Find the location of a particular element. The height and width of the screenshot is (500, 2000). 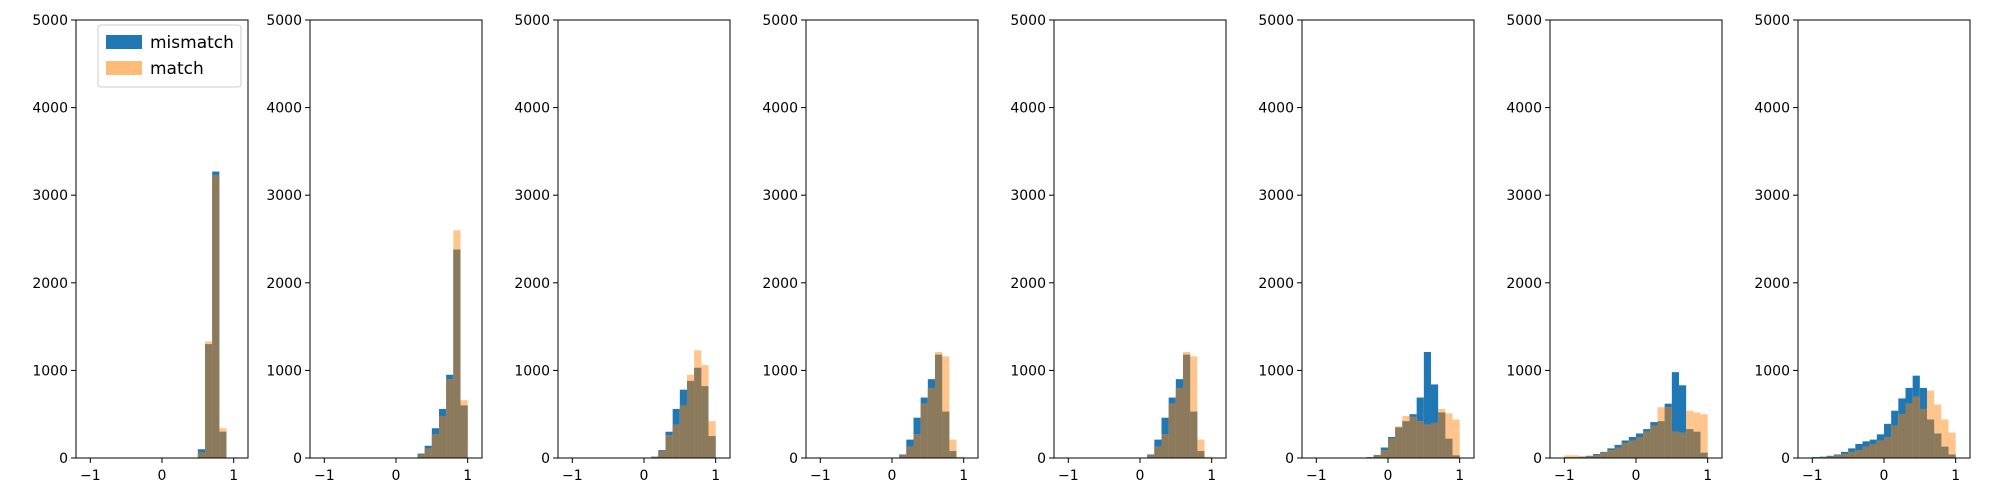

legend-label-mismatch: mismatch is located at coordinates (192, 43).